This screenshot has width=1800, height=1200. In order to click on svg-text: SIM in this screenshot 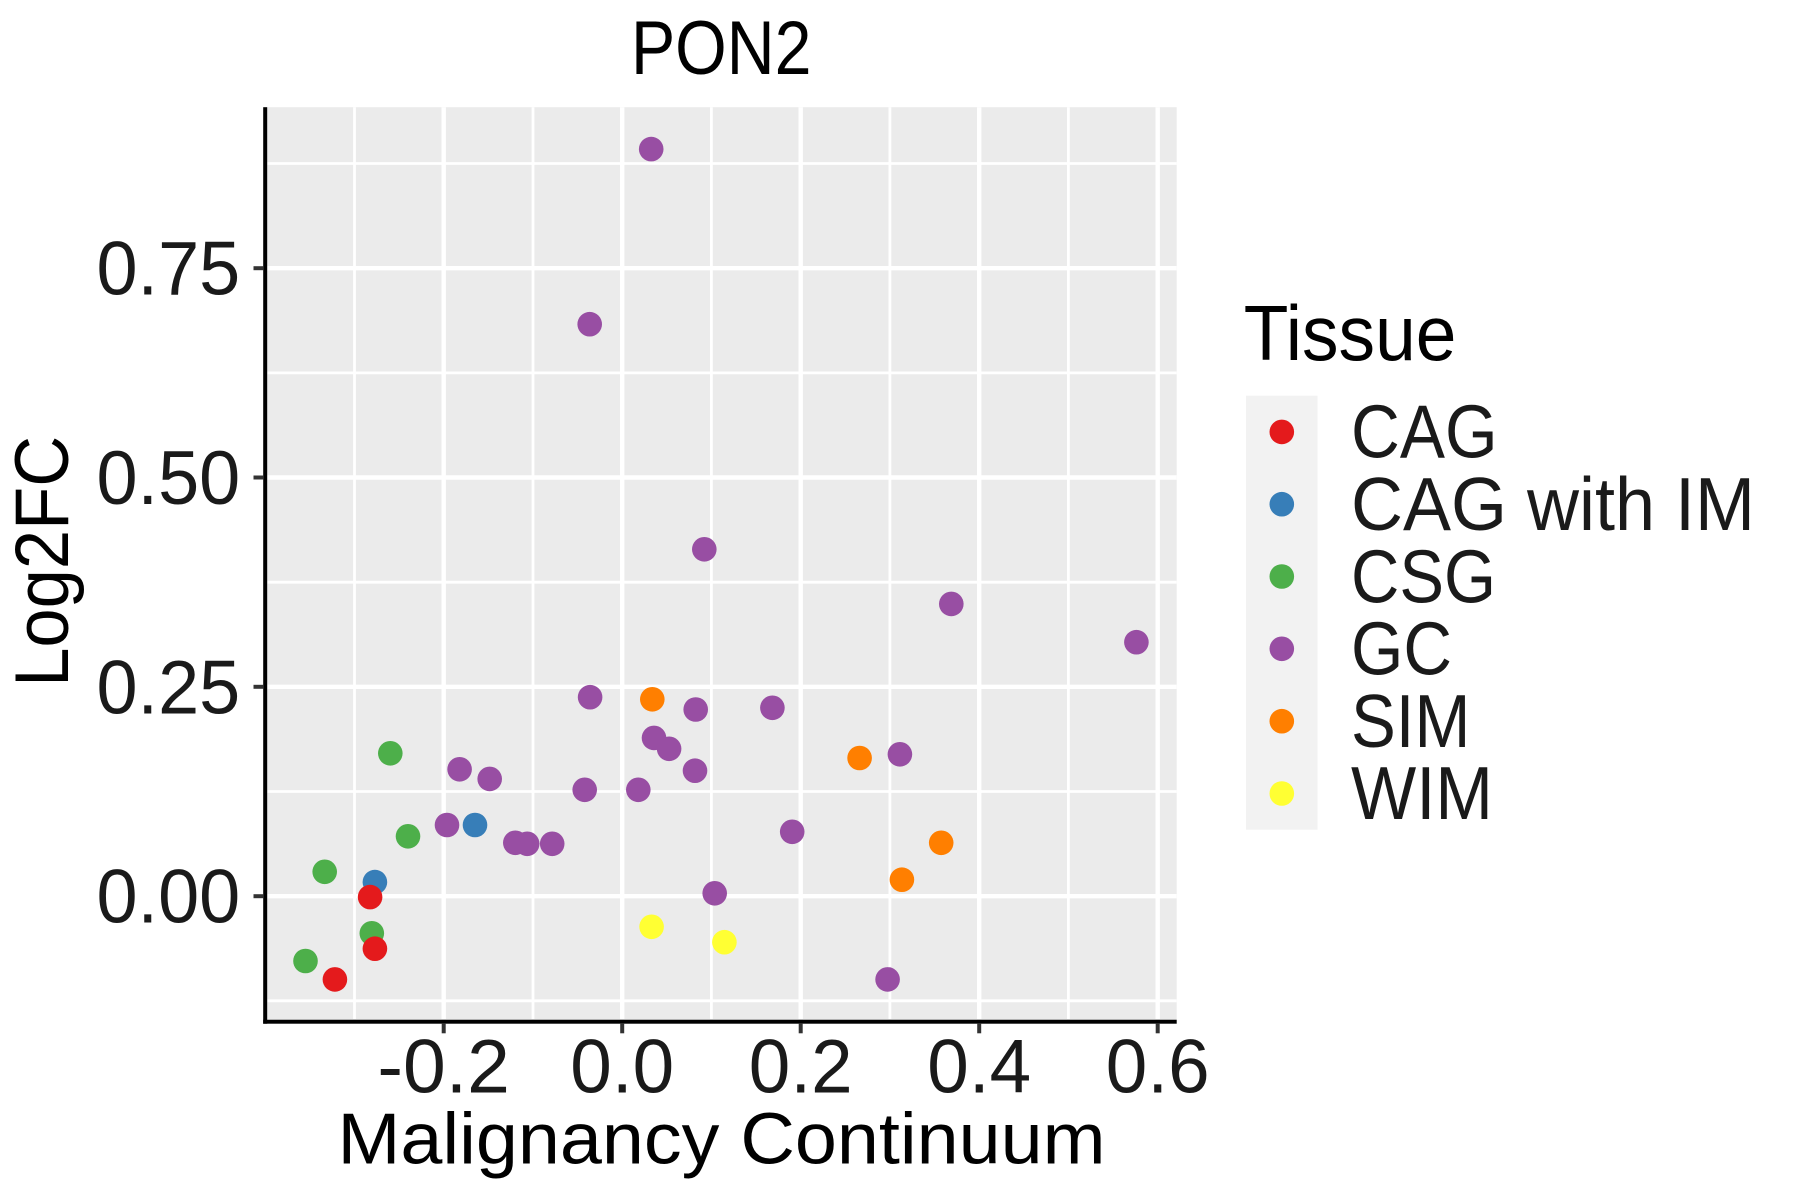, I will do `click(1410, 721)`.